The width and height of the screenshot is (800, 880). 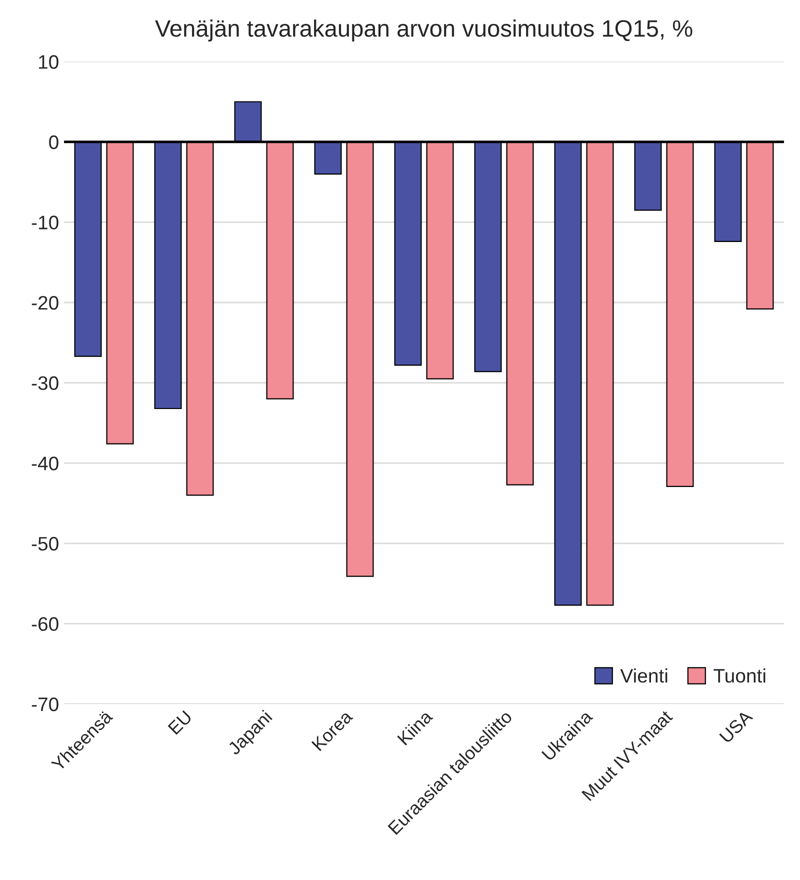 I want to click on y-tick-label: -60, so click(x=45, y=624).